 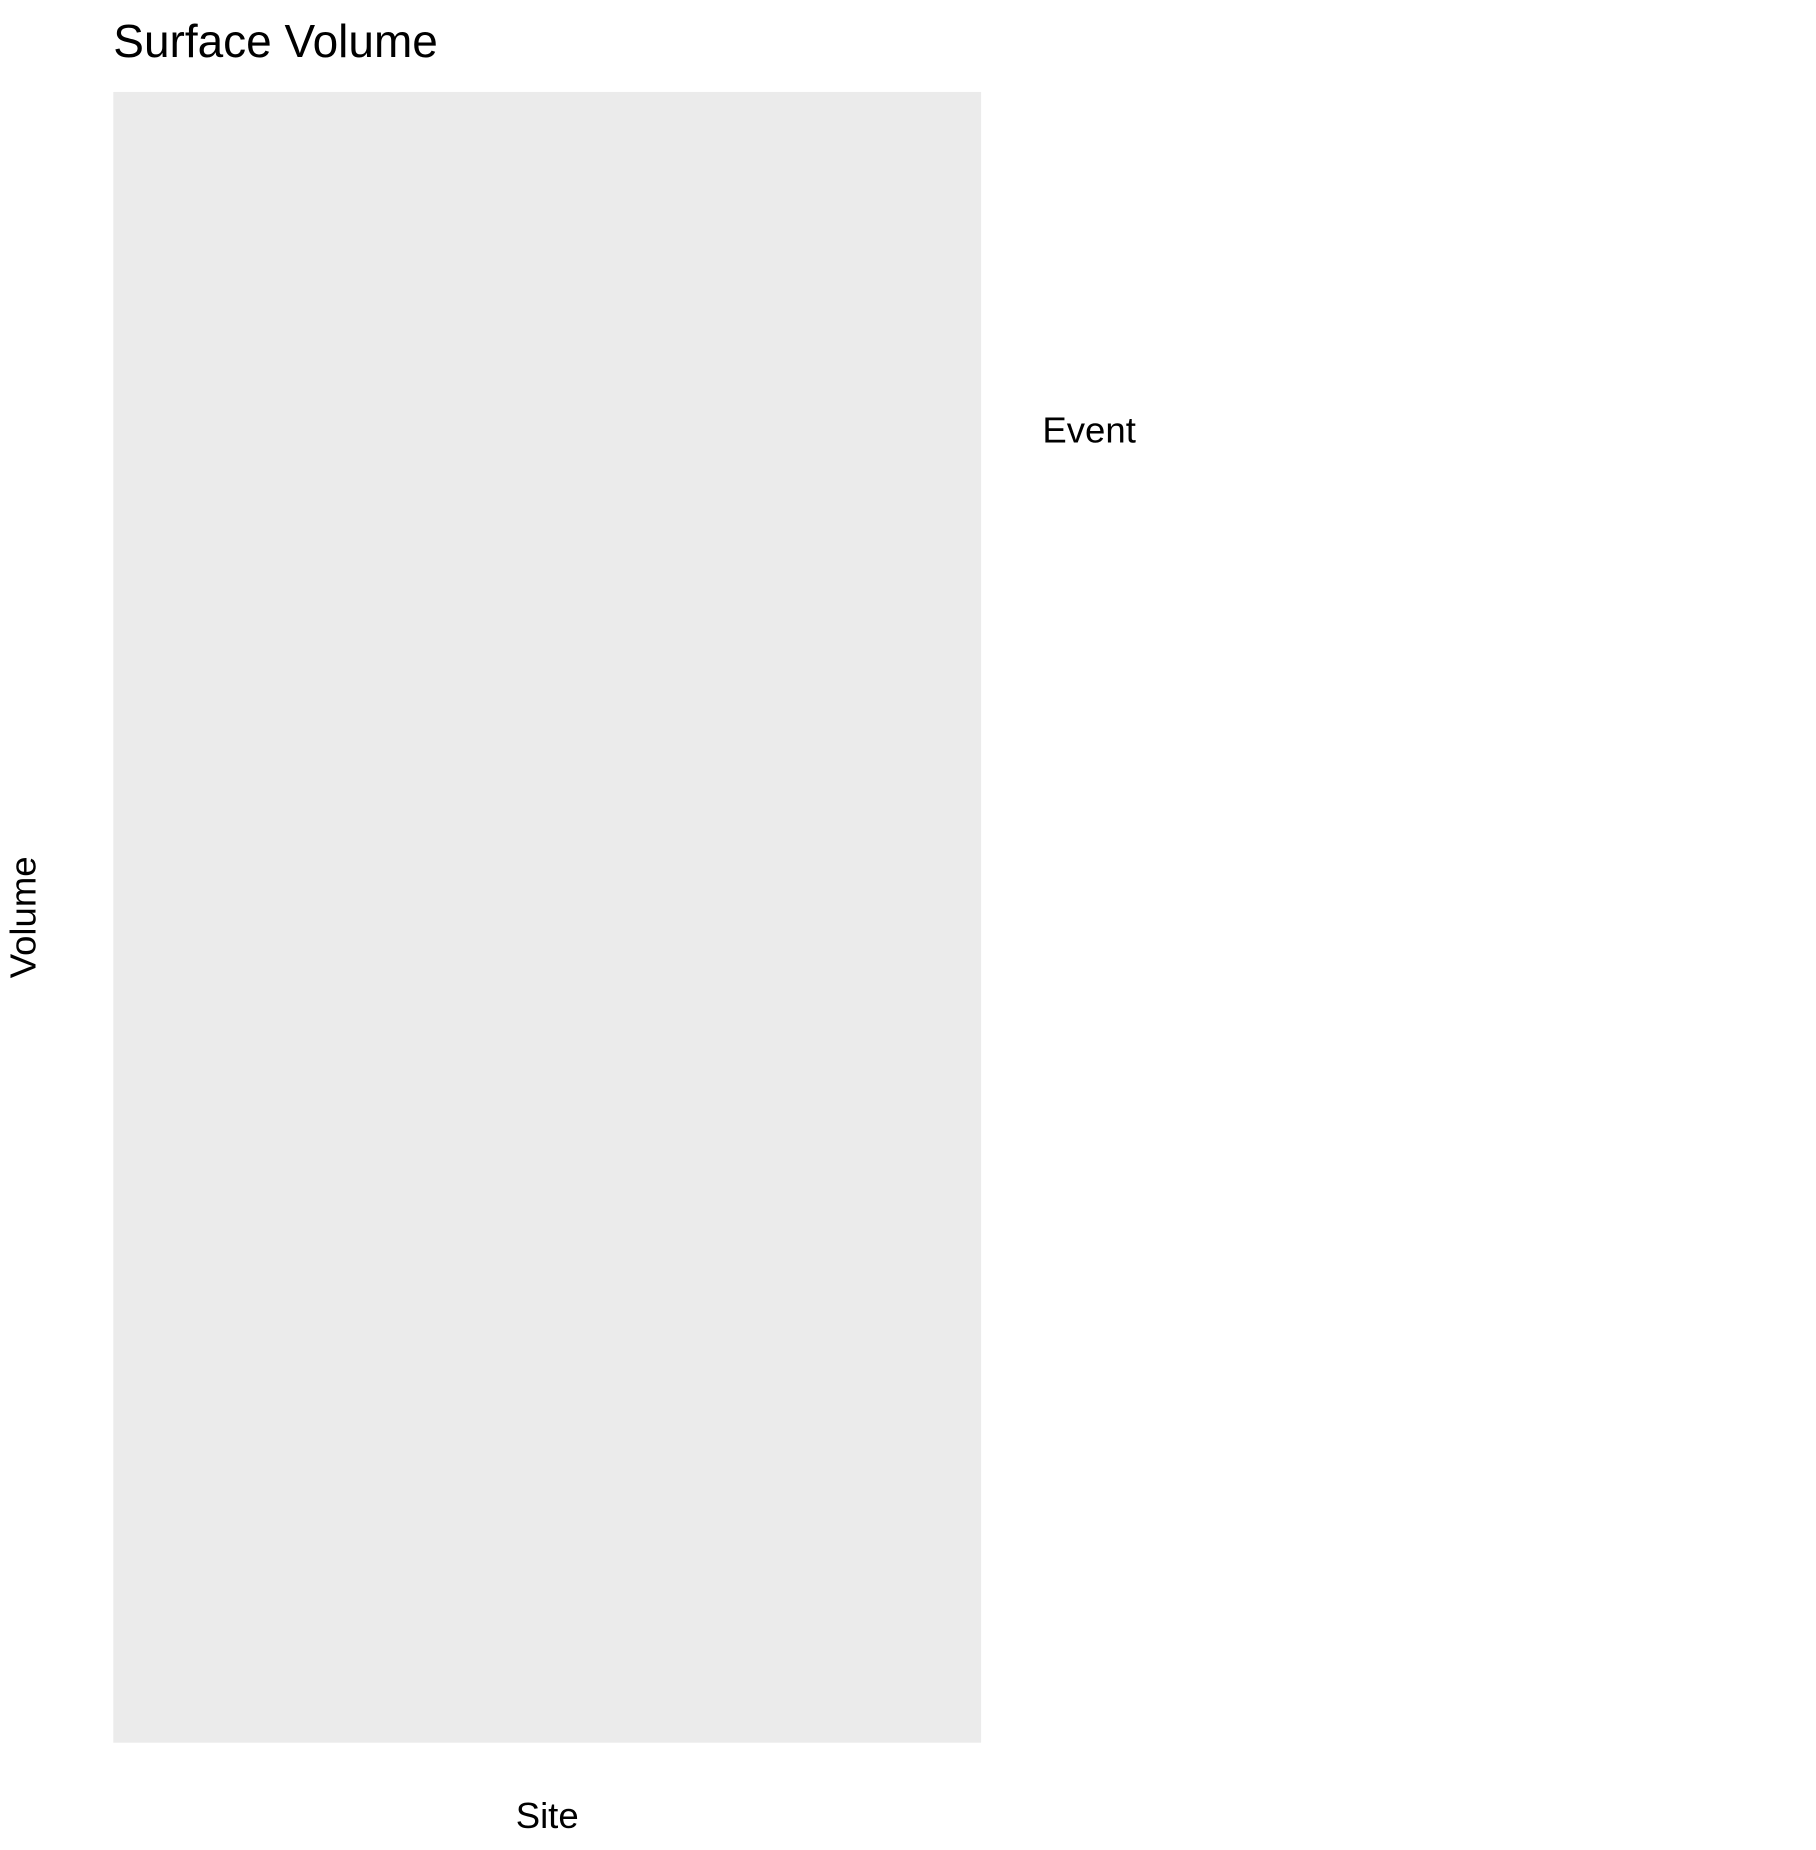 What do you see at coordinates (1088, 429) in the screenshot?
I see `legend-title: Event` at bounding box center [1088, 429].